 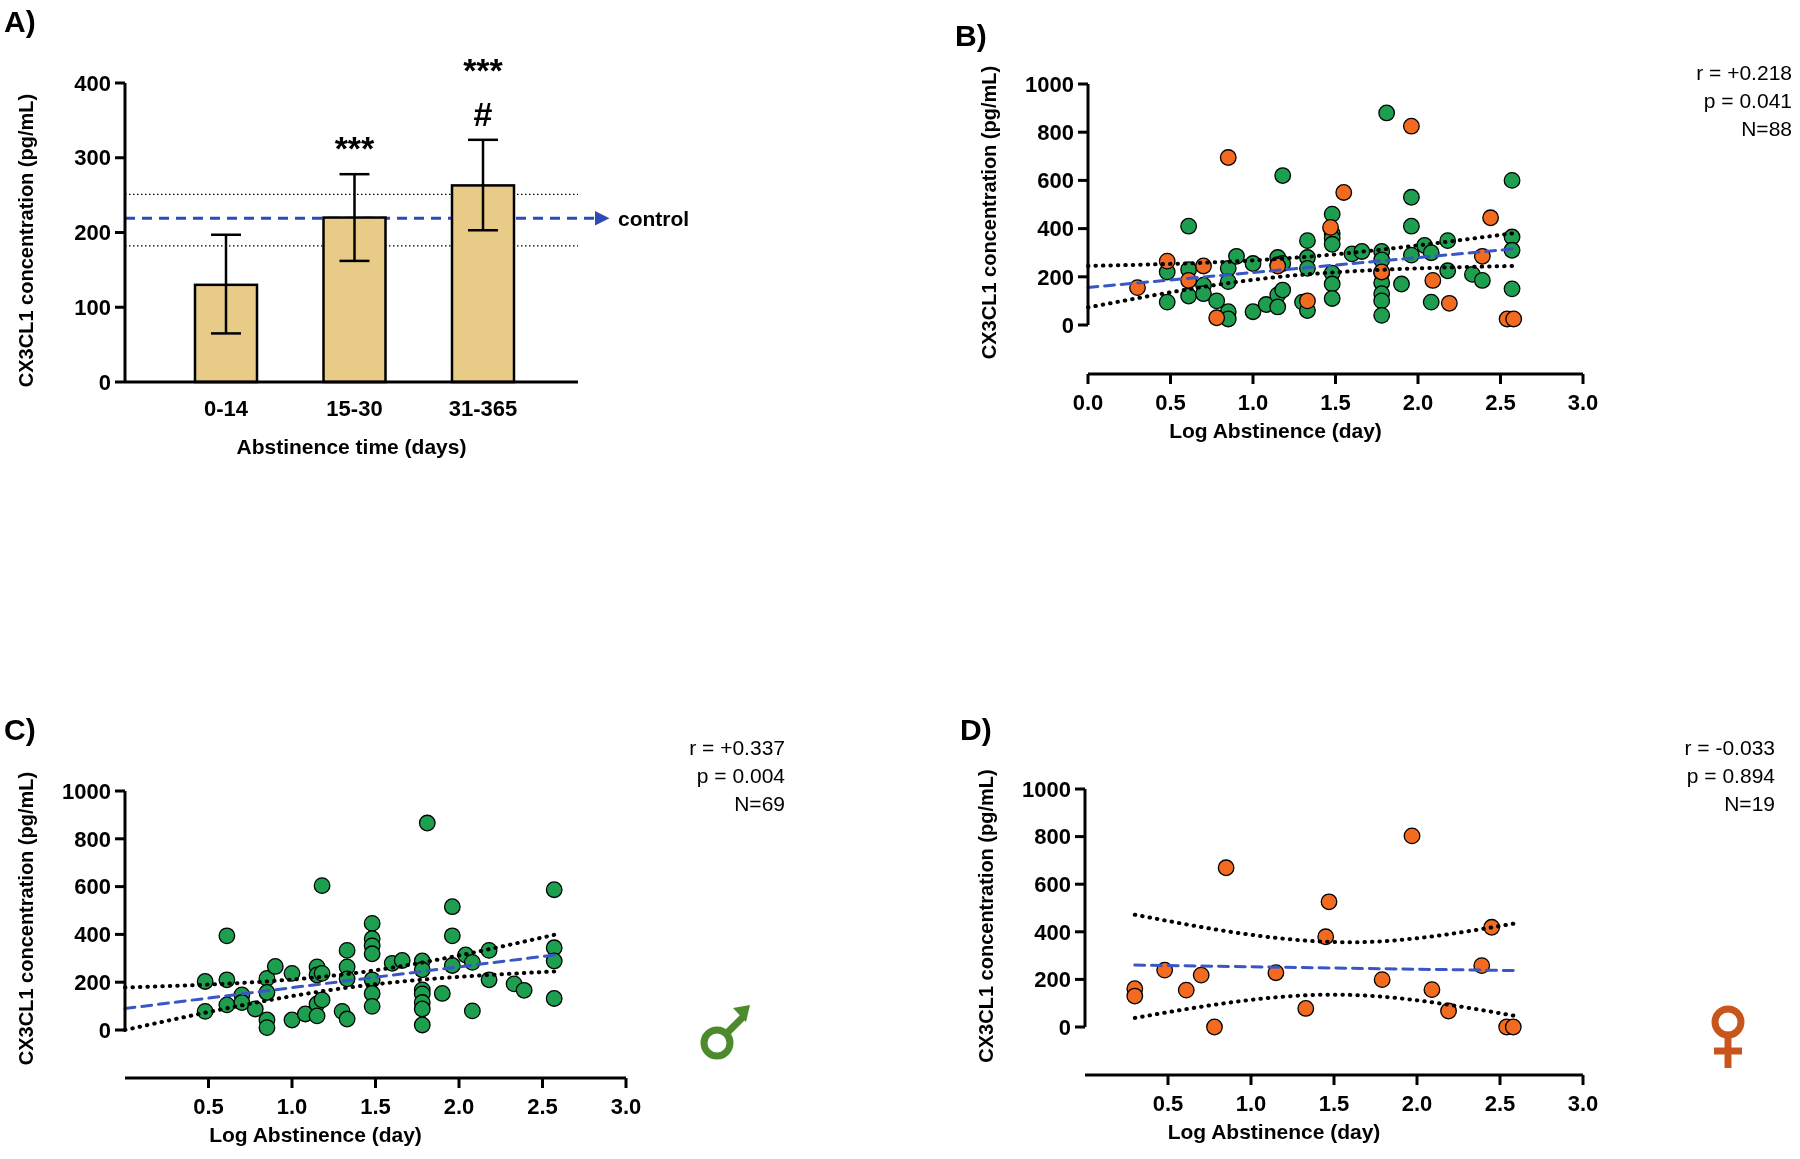 I want to click on text: p = 0.004, so click(x=741, y=775).